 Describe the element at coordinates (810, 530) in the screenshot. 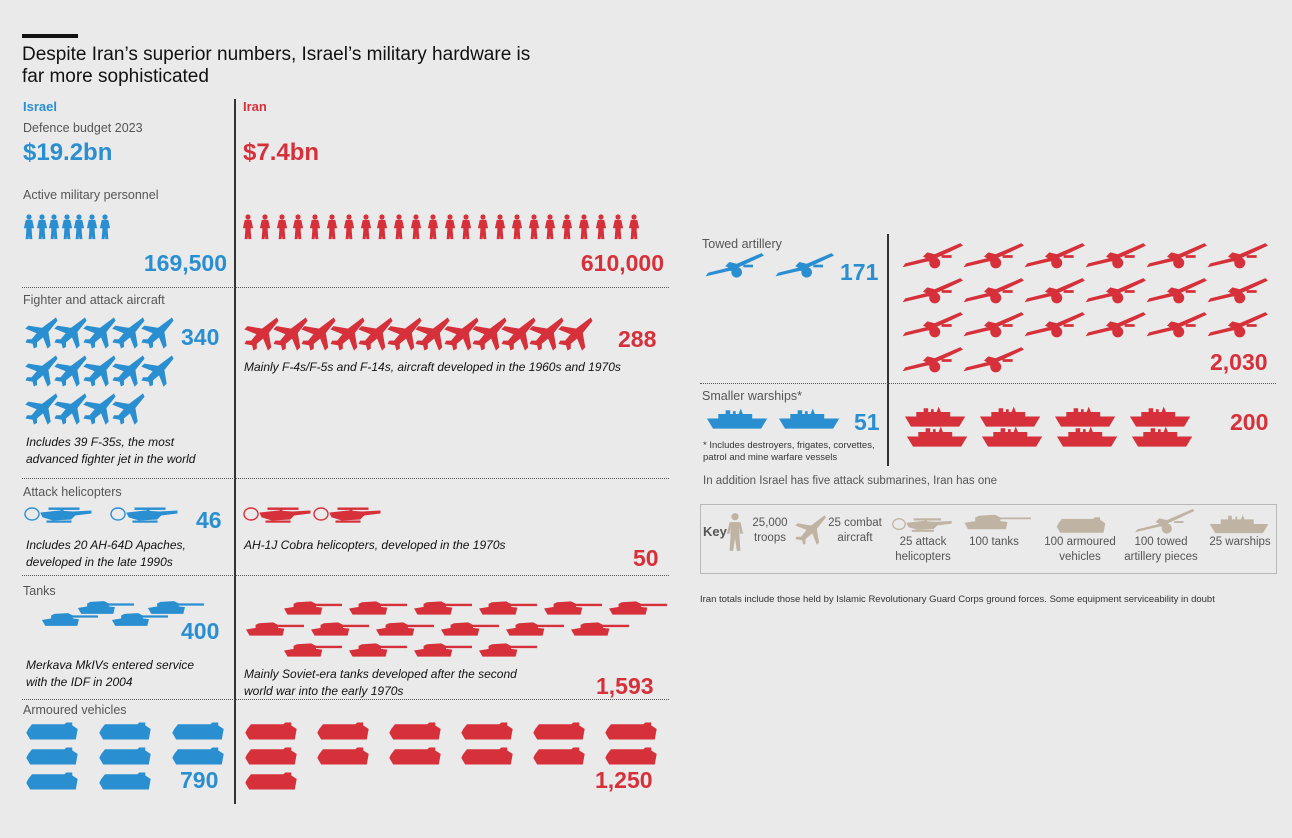

I see `key-aircraft-icon` at that location.